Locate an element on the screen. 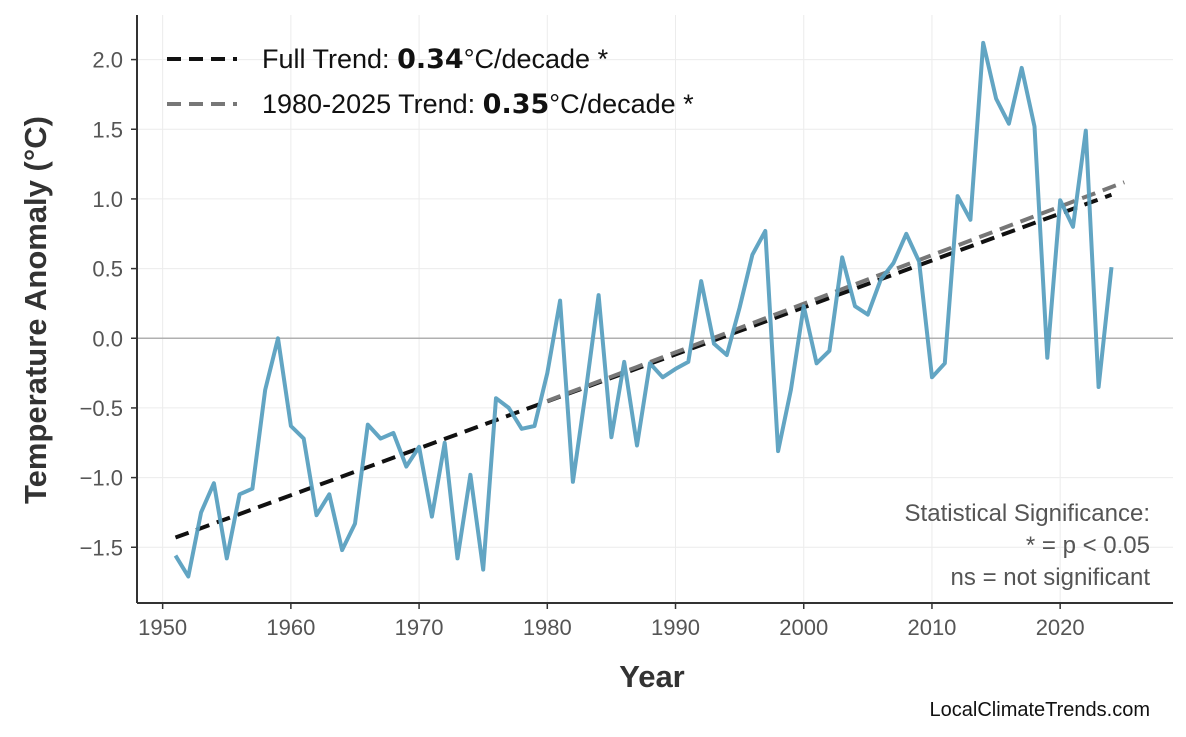 This screenshot has width=1186, height=737. y-tick-label: 0.5 is located at coordinates (107, 269).